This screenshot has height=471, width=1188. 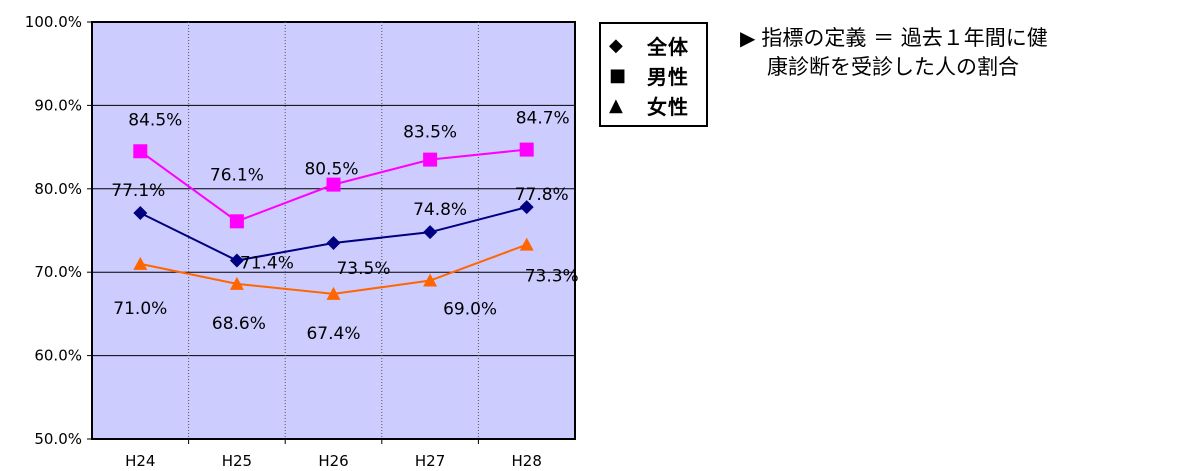 What do you see at coordinates (618, 75) in the screenshot?
I see `square-icon: ■` at bounding box center [618, 75].